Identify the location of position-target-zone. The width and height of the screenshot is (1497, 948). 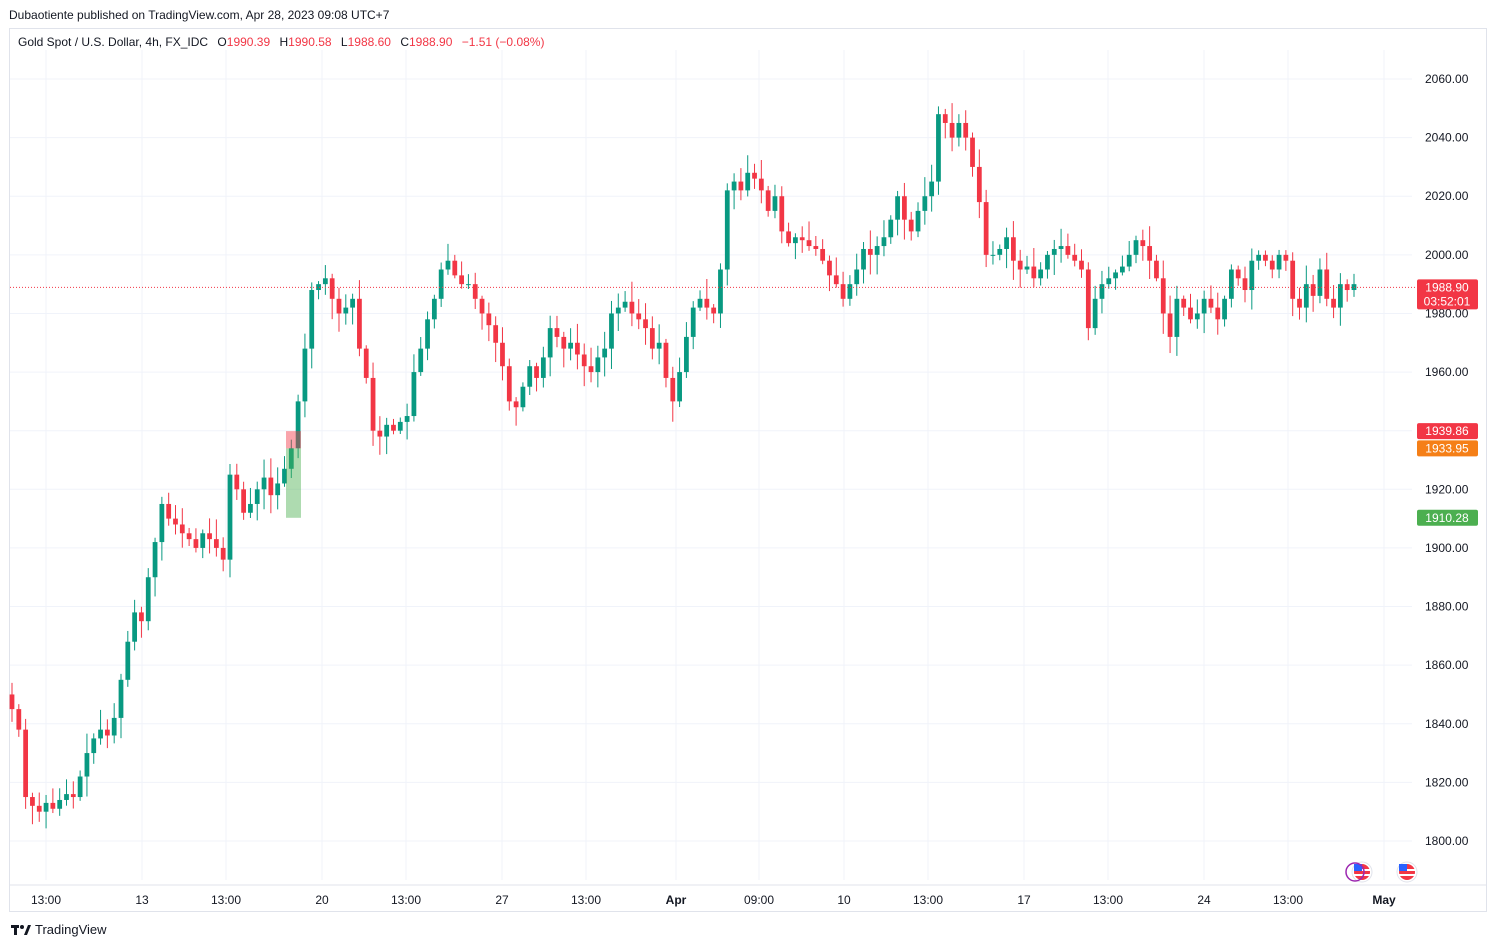
(293, 483).